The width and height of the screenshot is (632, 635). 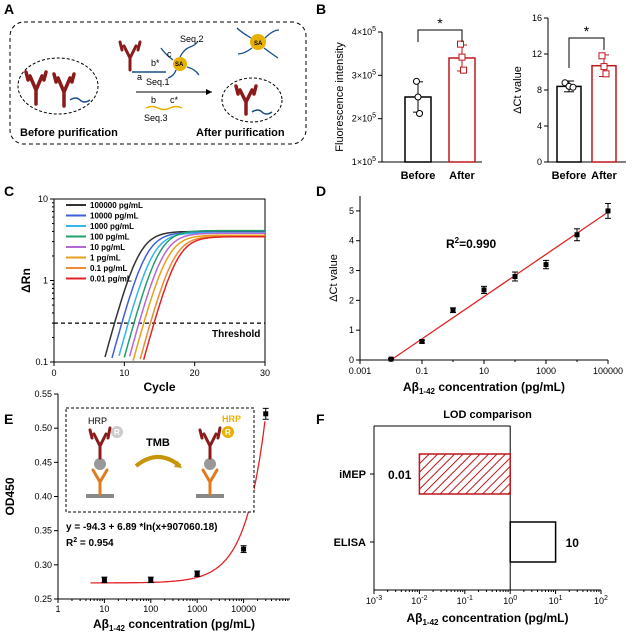 I want to click on y-tick-label: ELISA, so click(x=350, y=543).